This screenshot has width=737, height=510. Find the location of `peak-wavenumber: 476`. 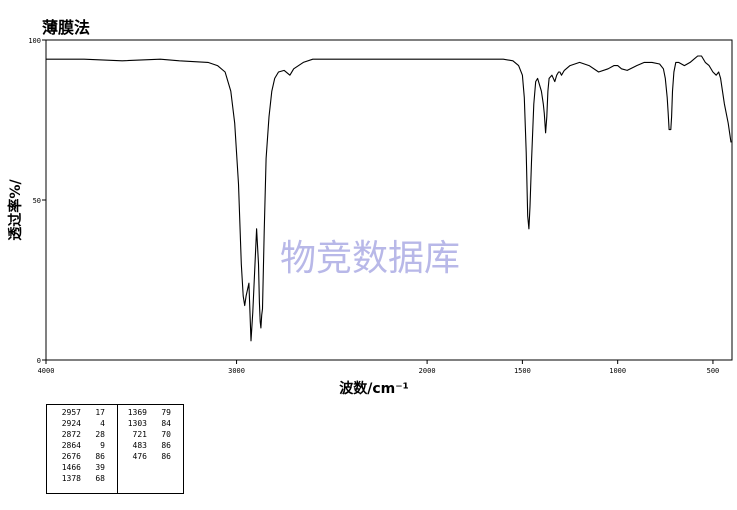

peak-wavenumber: 476 is located at coordinates (139, 456).